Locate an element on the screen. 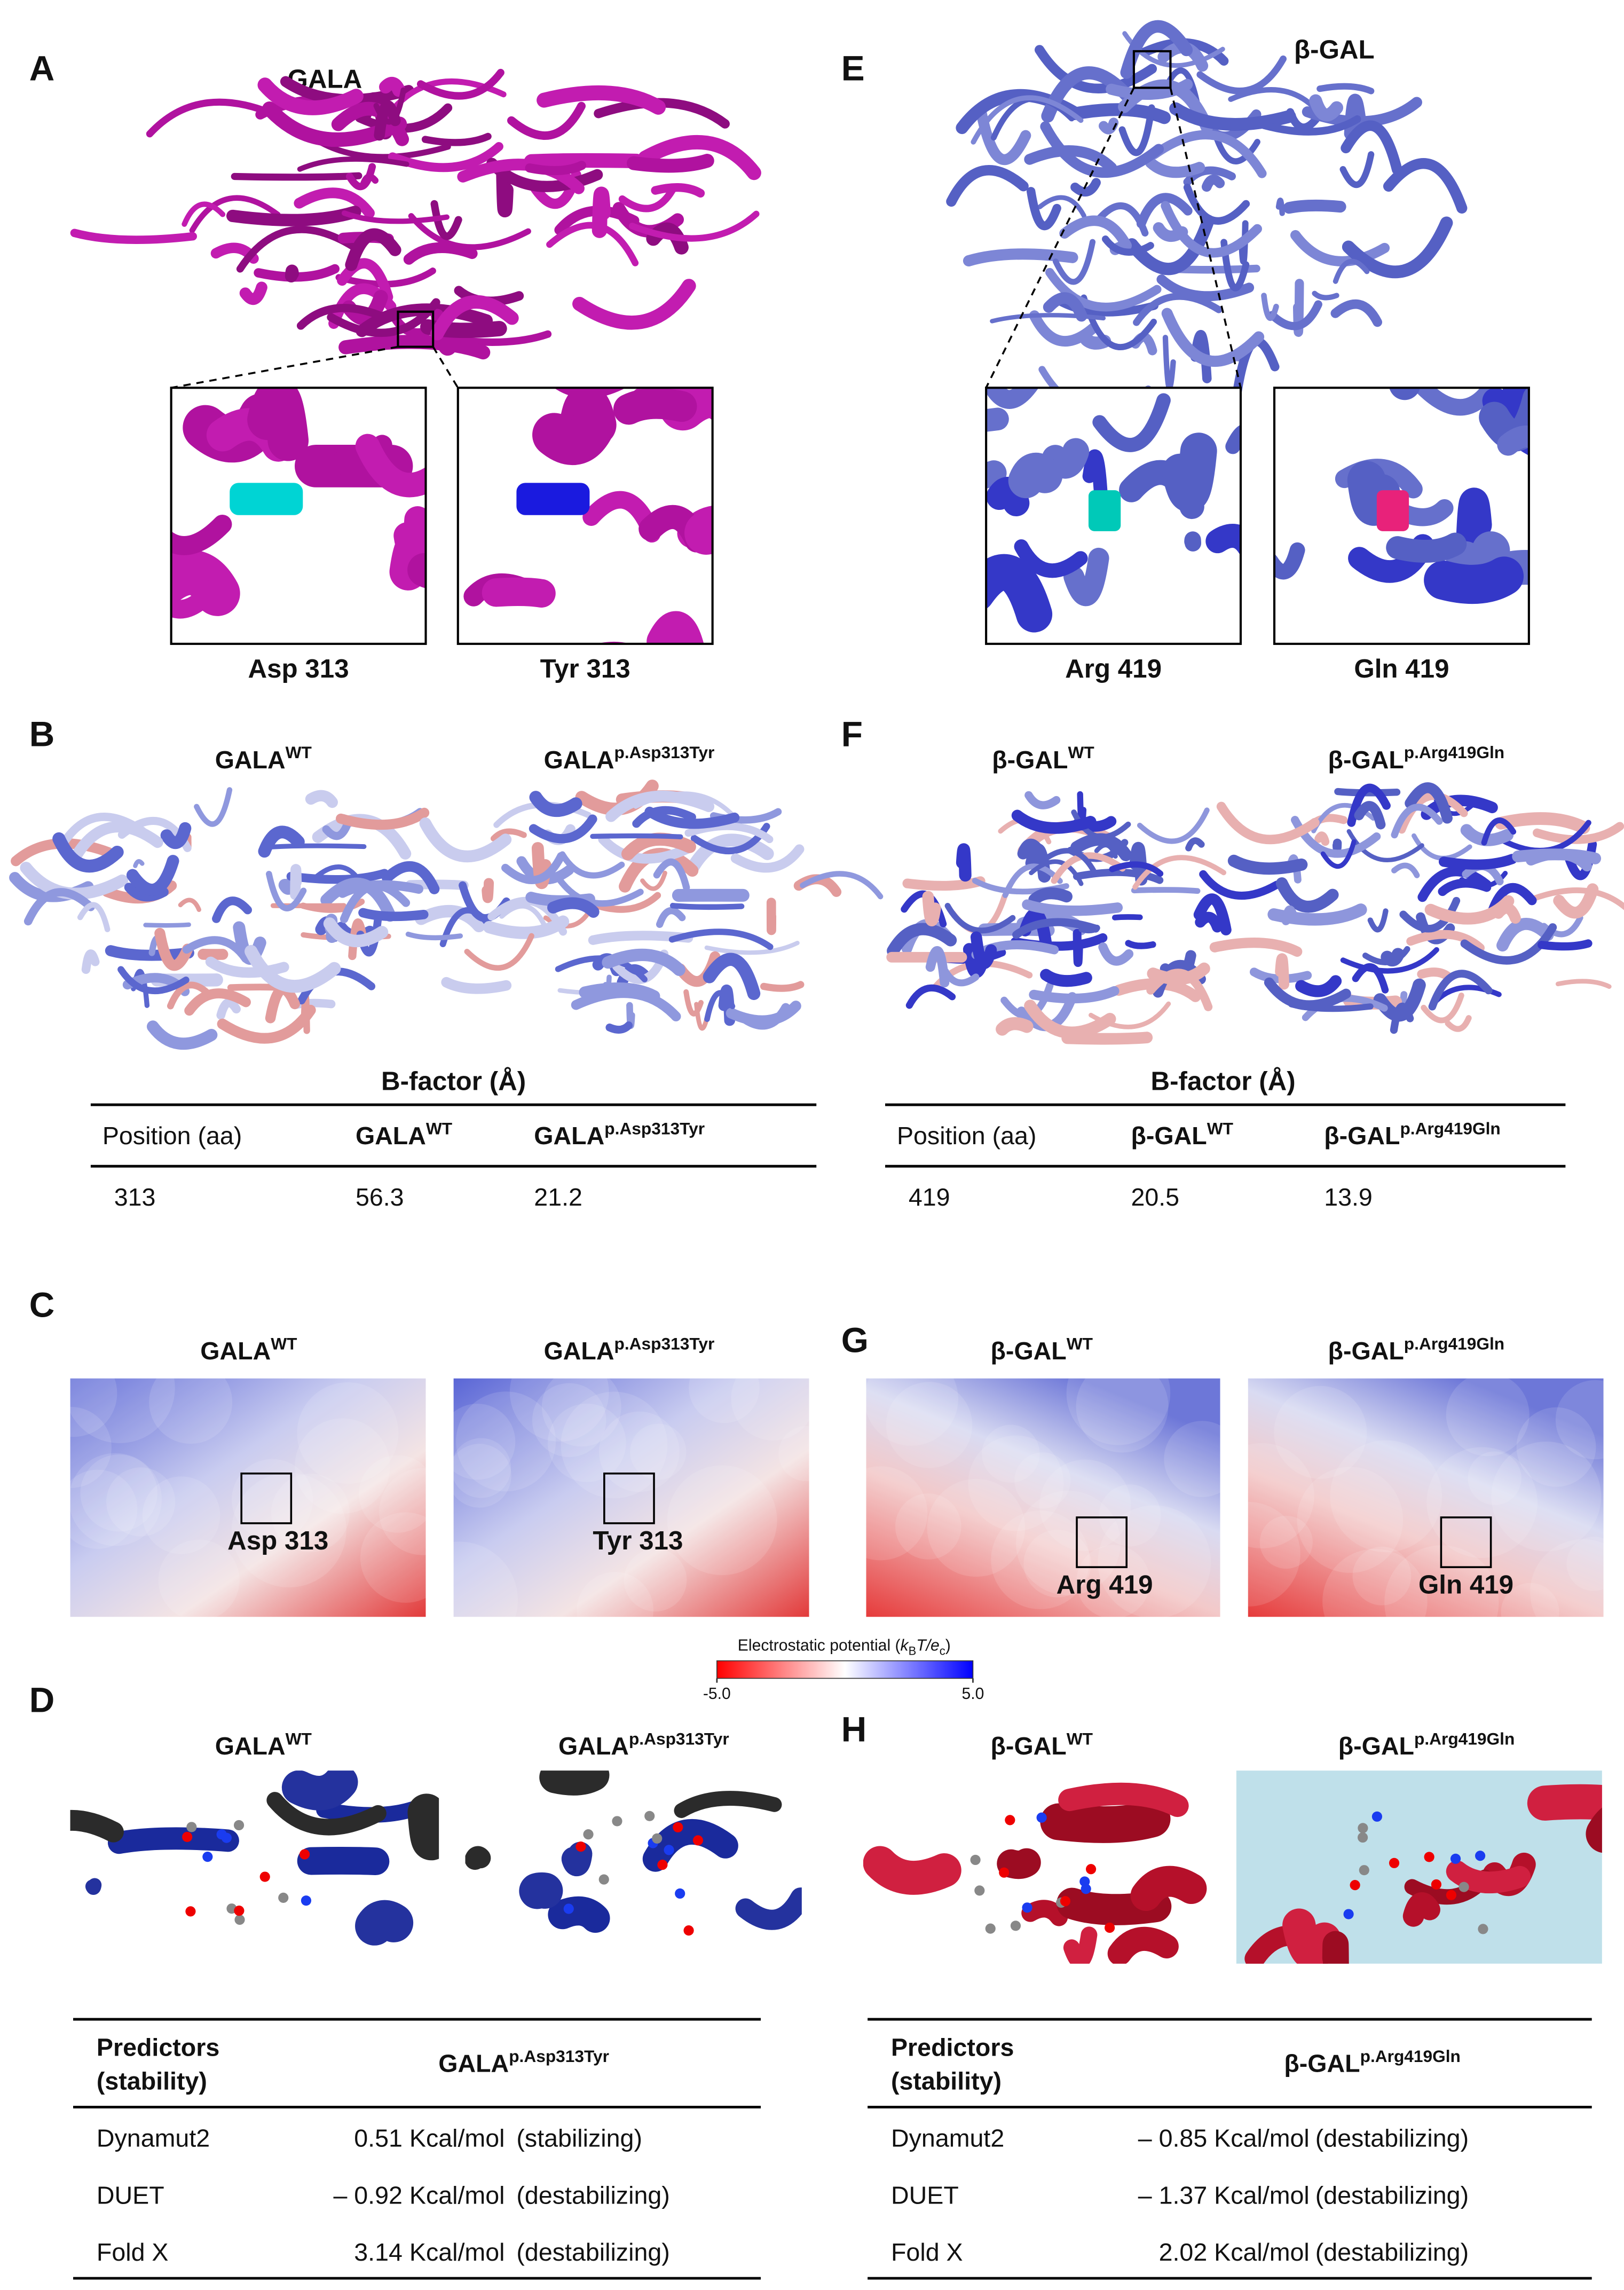  frame is located at coordinates (416, 329).